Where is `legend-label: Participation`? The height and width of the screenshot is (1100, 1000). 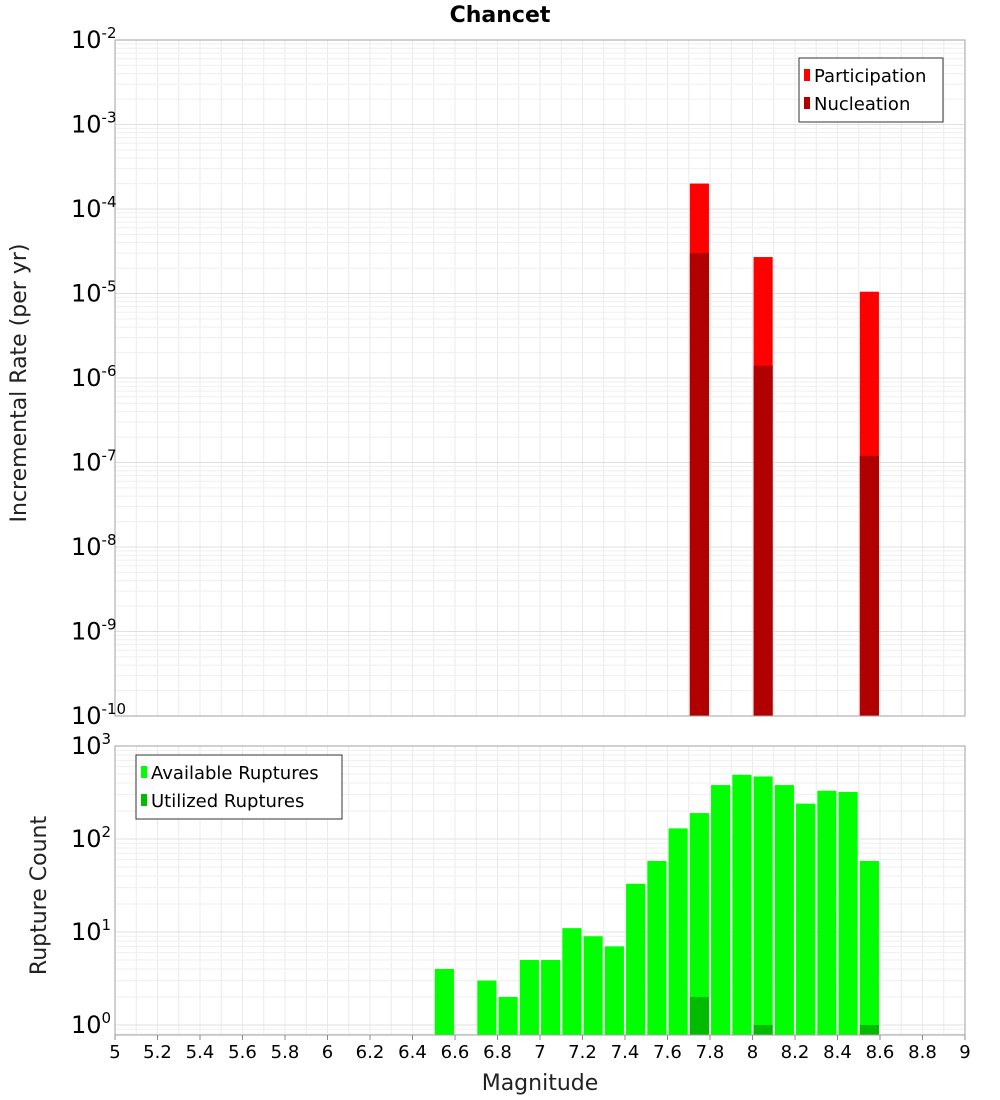
legend-label: Participation is located at coordinates (870, 76).